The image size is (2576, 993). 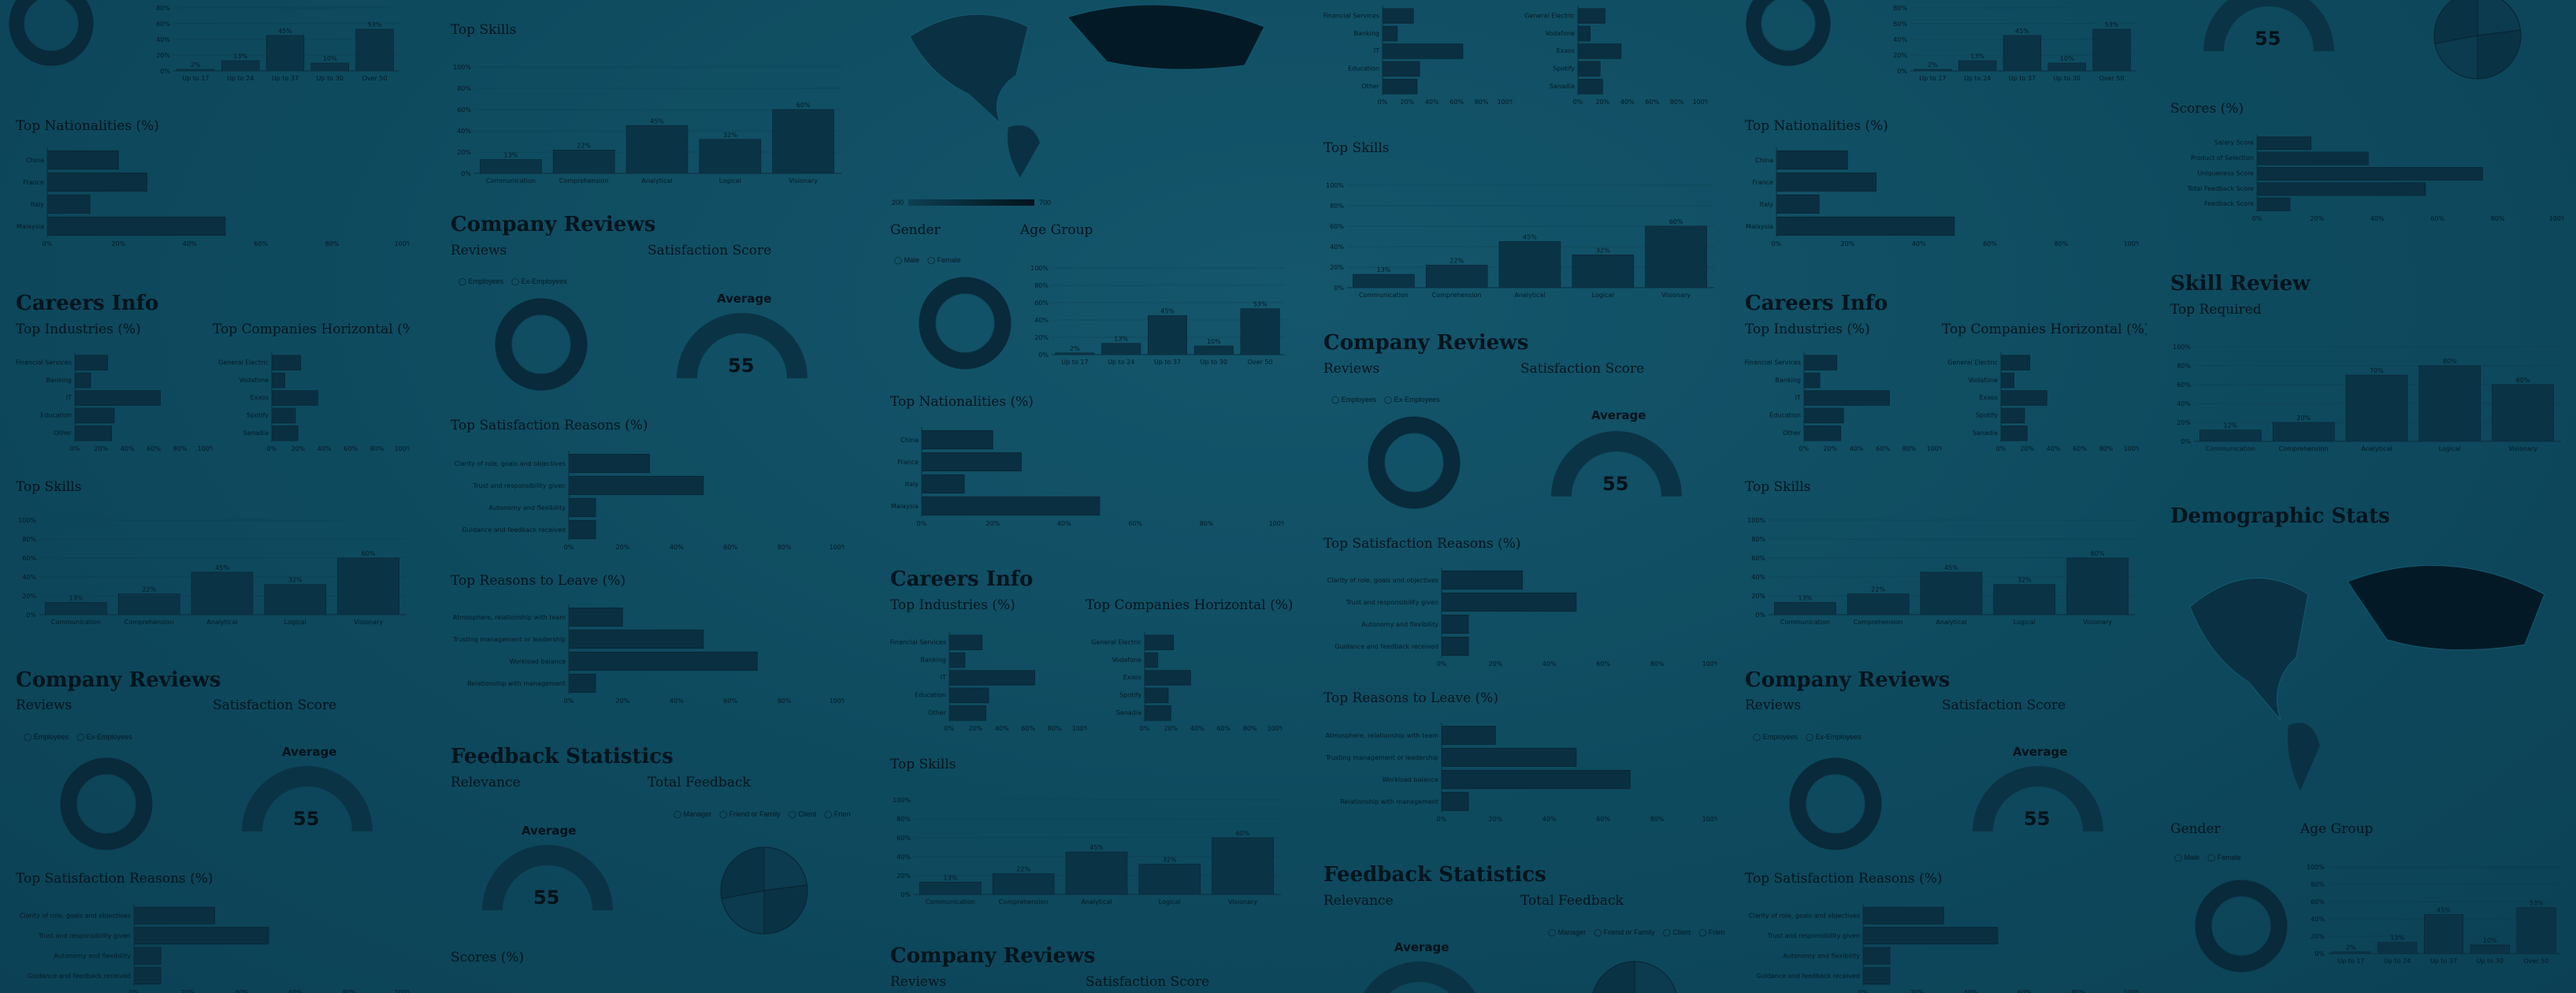 What do you see at coordinates (730, 136) in the screenshot?
I see `data-label: 32%` at bounding box center [730, 136].